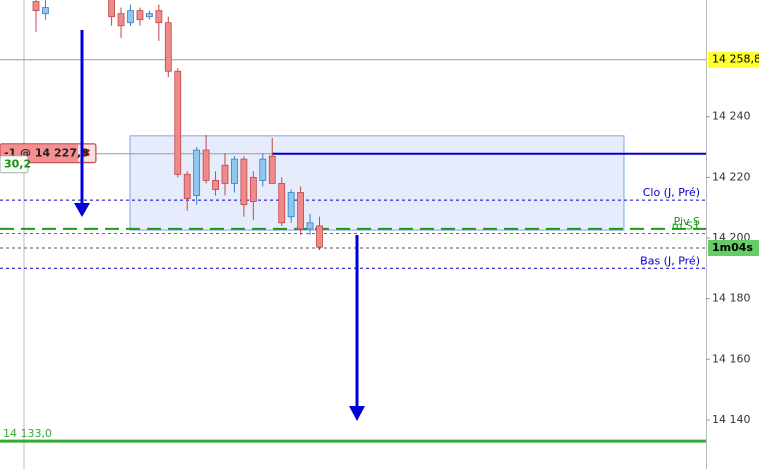  I want to click on price-label: 1m04s, so click(732, 247).